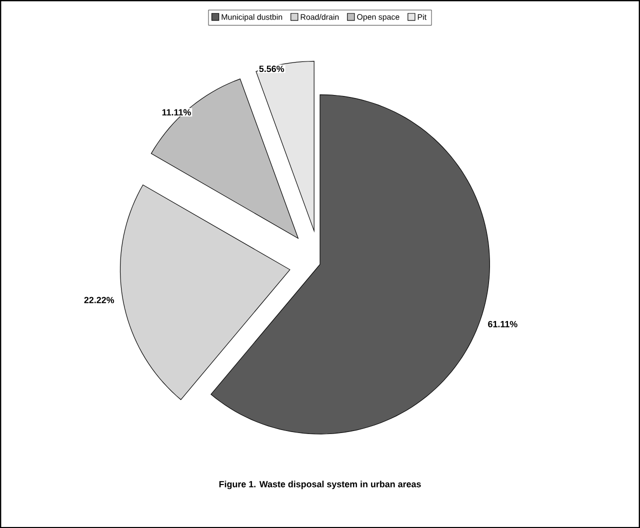 The width and height of the screenshot is (640, 528). Describe the element at coordinates (176, 112) in the screenshot. I see `data-label: 11.11%` at that location.